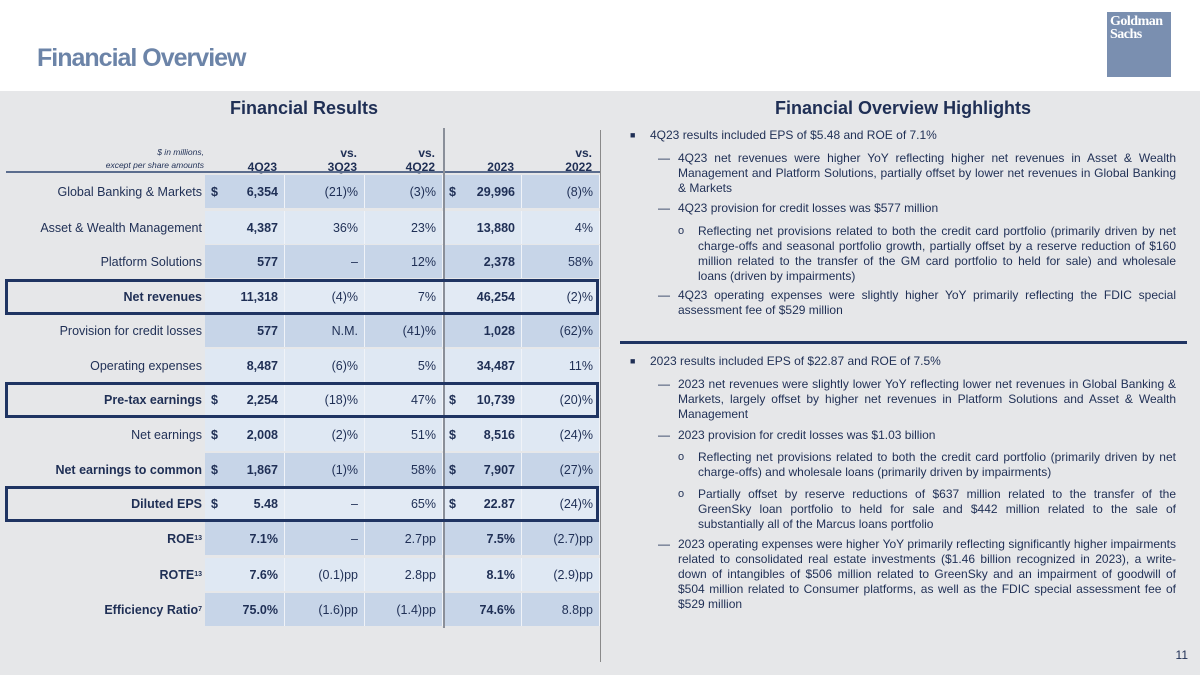 This screenshot has width=1200, height=675. I want to click on cell-value: 13,880, so click(495, 227).